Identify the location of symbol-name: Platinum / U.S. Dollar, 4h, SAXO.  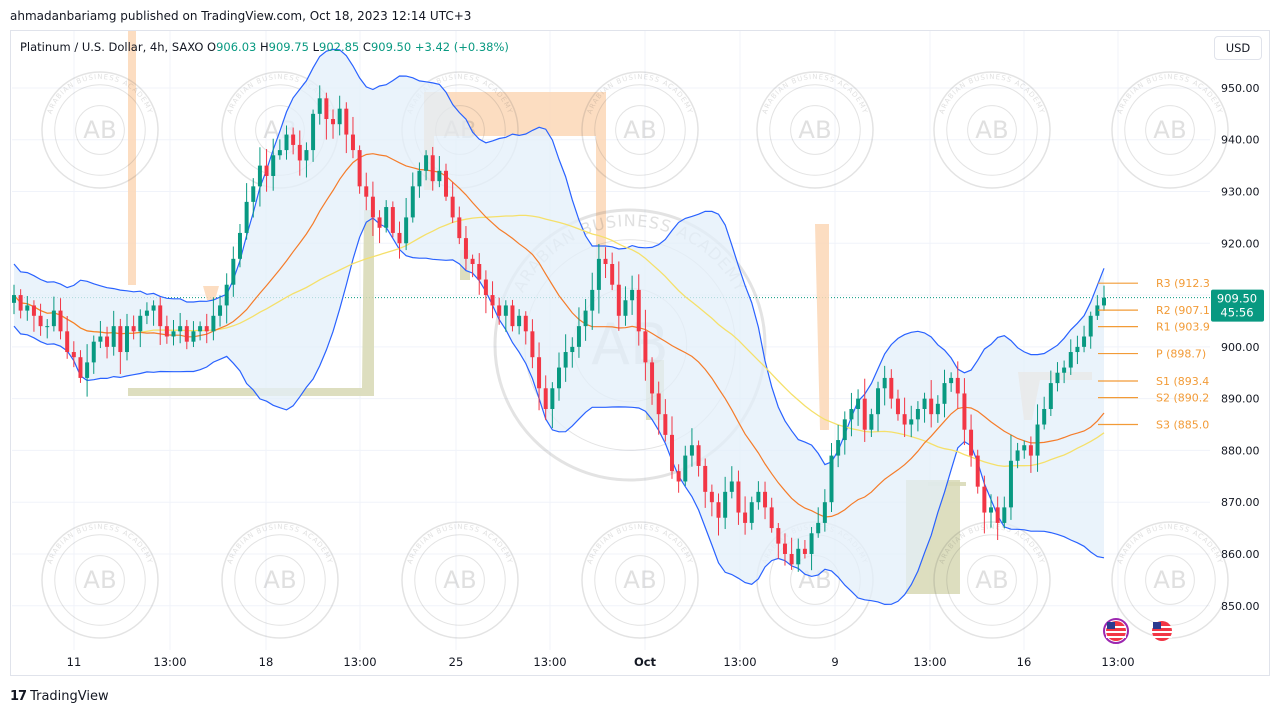
(112, 47).